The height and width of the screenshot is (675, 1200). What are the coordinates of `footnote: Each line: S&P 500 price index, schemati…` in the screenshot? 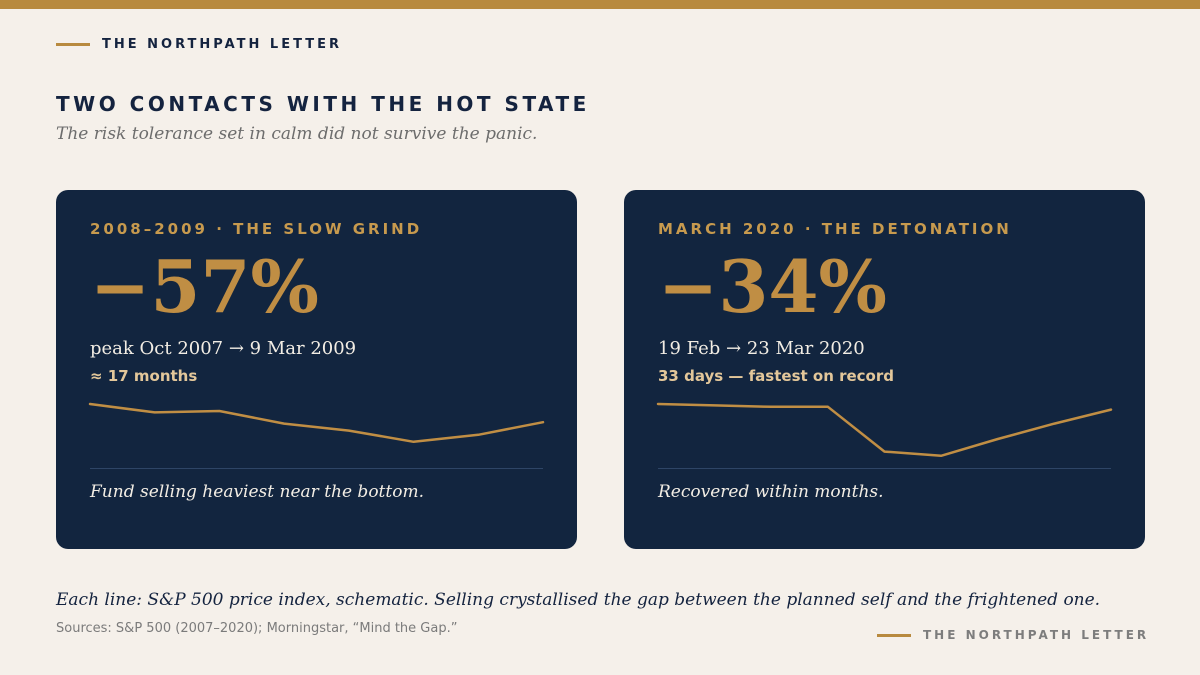 It's located at (578, 600).